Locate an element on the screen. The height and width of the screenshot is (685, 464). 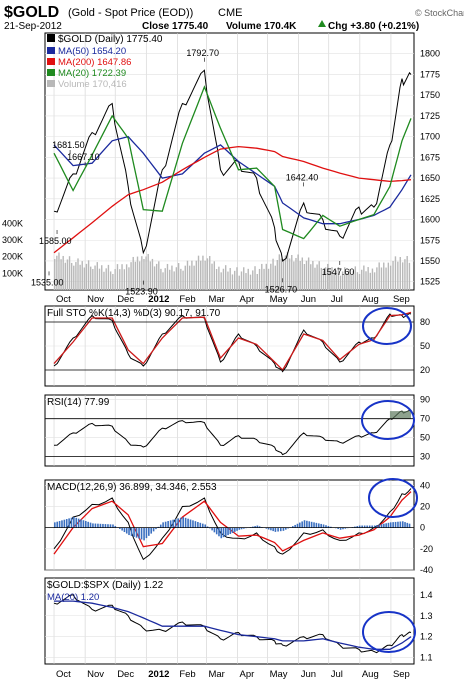
panel-title: Full STO %K(14,3) %D(3) 90.17, 91.70 is located at coordinates (134, 313).